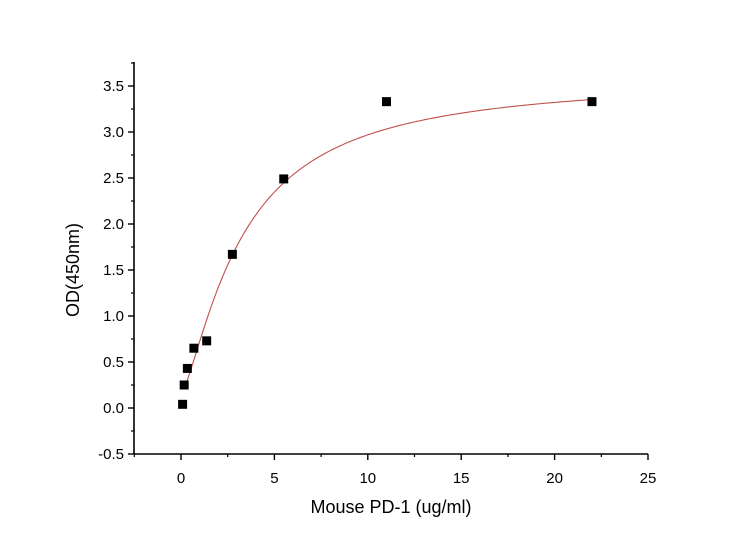 This screenshot has width=752, height=546. Describe the element at coordinates (554, 478) in the screenshot. I see `x-tick-label: 20` at that location.